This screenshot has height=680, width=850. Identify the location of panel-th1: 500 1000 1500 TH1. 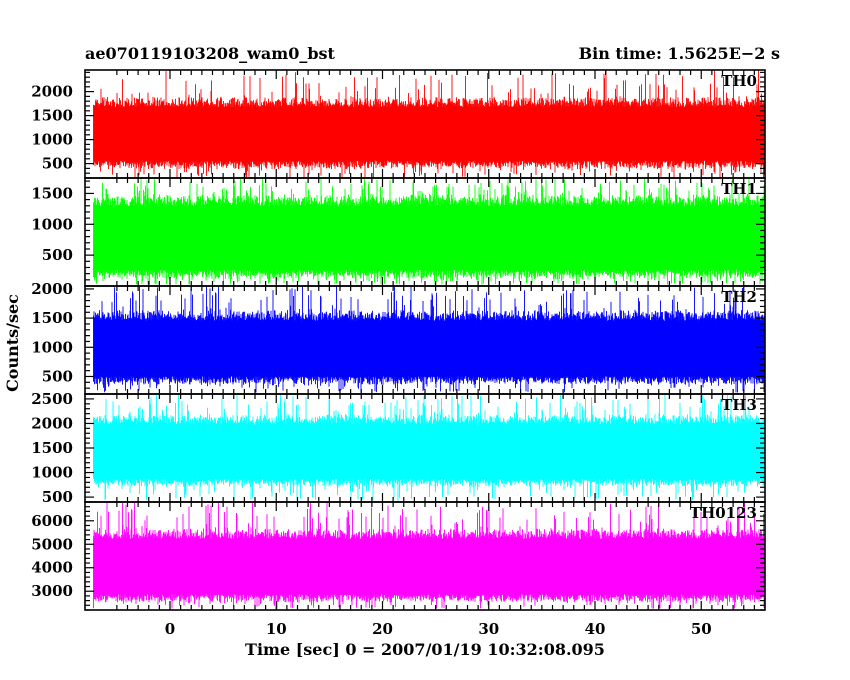
(398, 232).